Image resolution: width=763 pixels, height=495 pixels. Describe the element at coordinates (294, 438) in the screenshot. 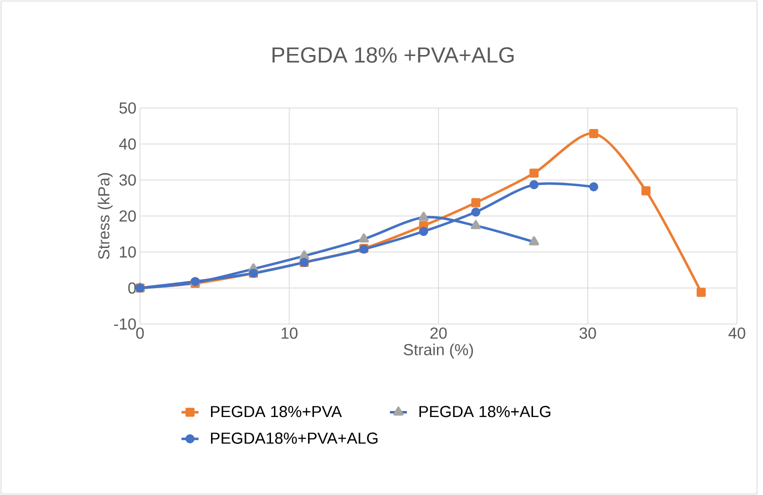

I see `legend-label: PEGDA18%+PVA+ALG` at that location.